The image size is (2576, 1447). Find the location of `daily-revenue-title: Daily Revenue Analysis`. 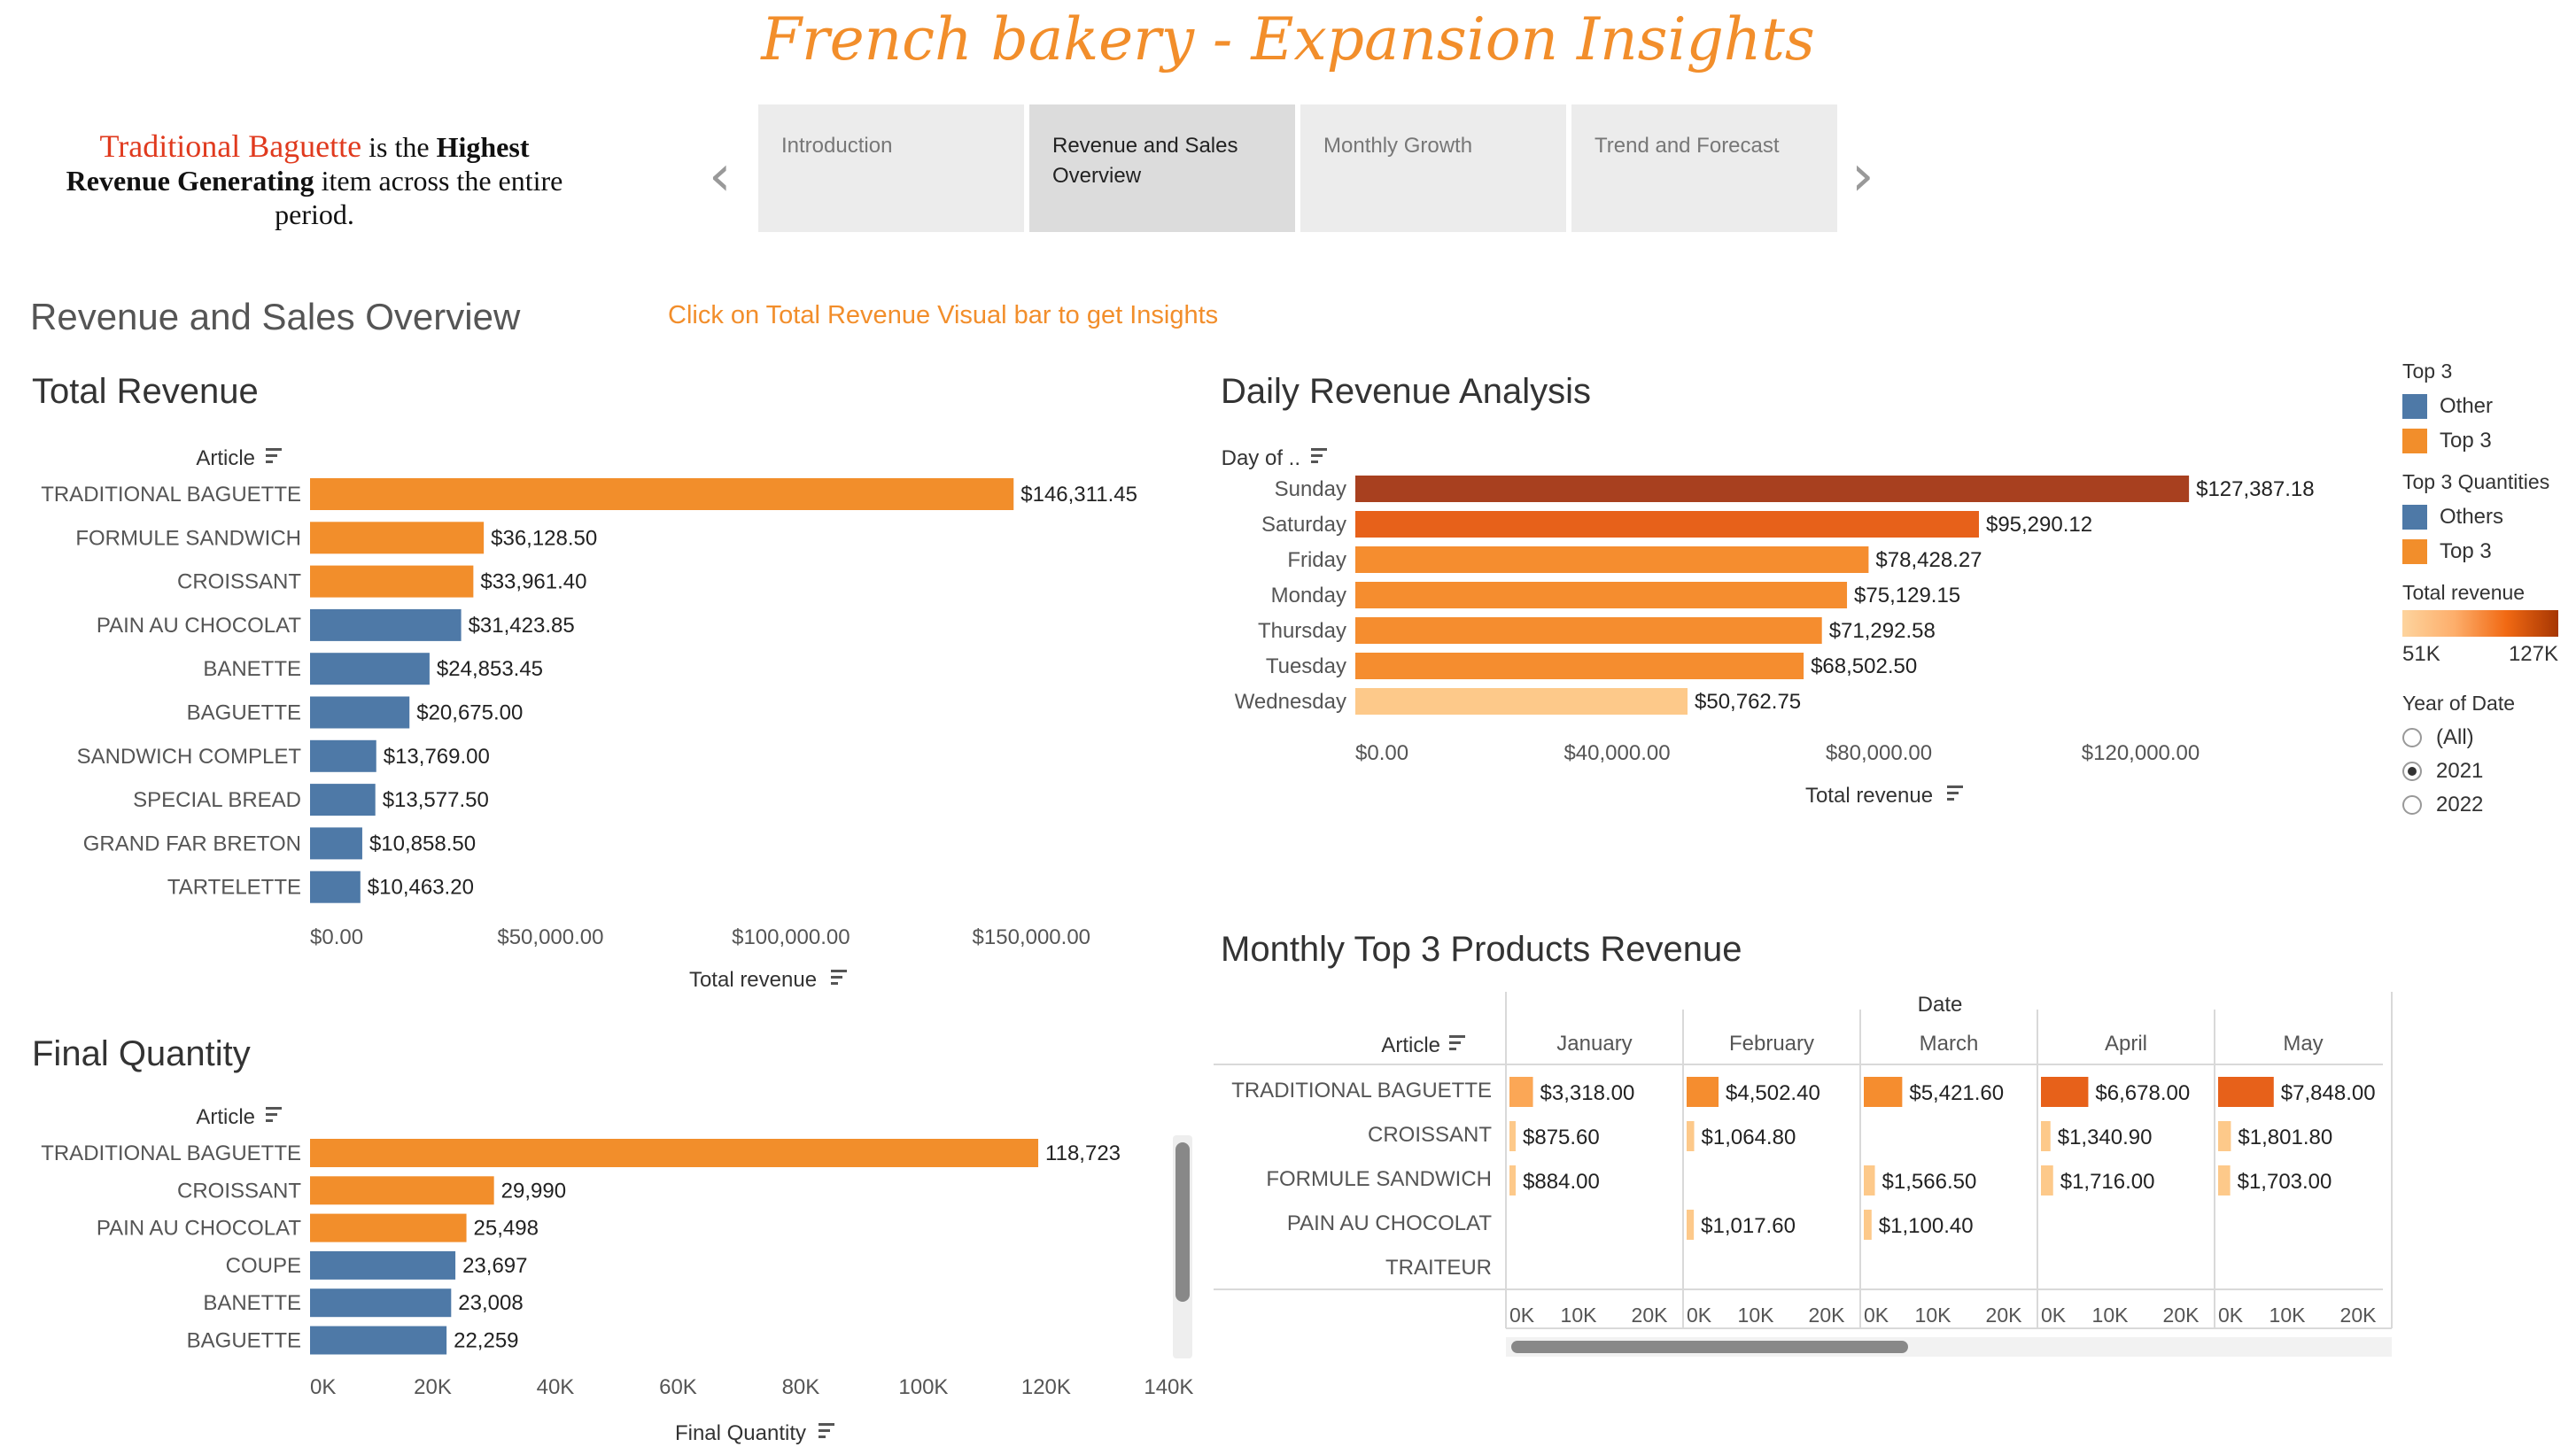

daily-revenue-title: Daily Revenue Analysis is located at coordinates (1406, 392).